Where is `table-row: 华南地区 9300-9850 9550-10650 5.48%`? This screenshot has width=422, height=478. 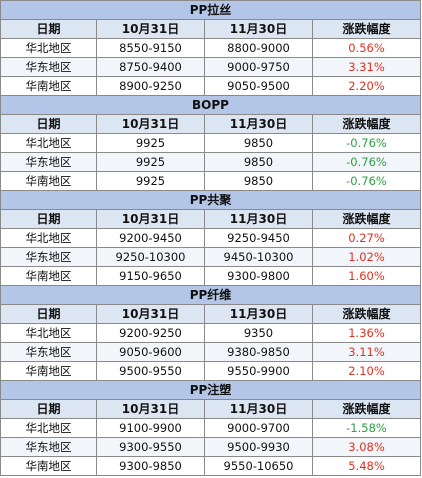
table-row: 华南地区 9300-9850 9550-10650 5.48% is located at coordinates (211, 466).